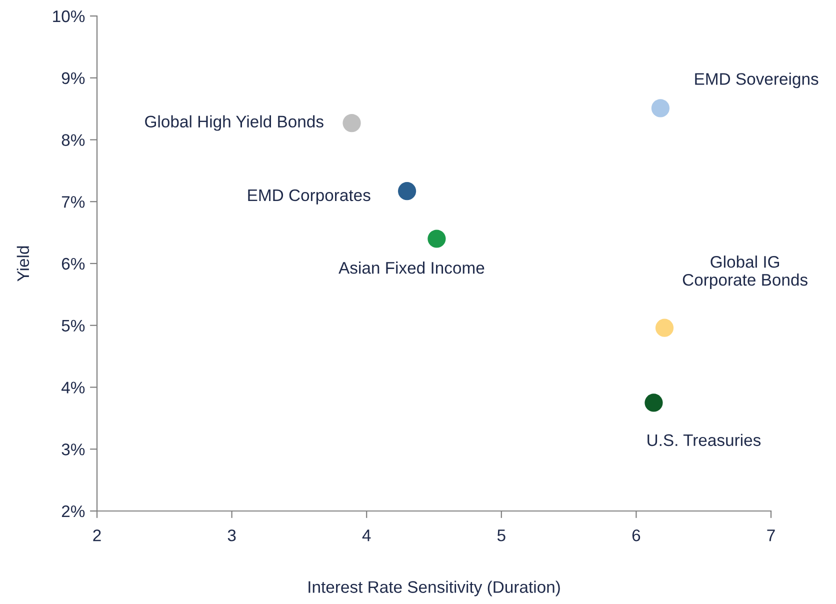 This screenshot has width=836, height=604. I want to click on annotation: EMD Corporates, so click(309, 196).